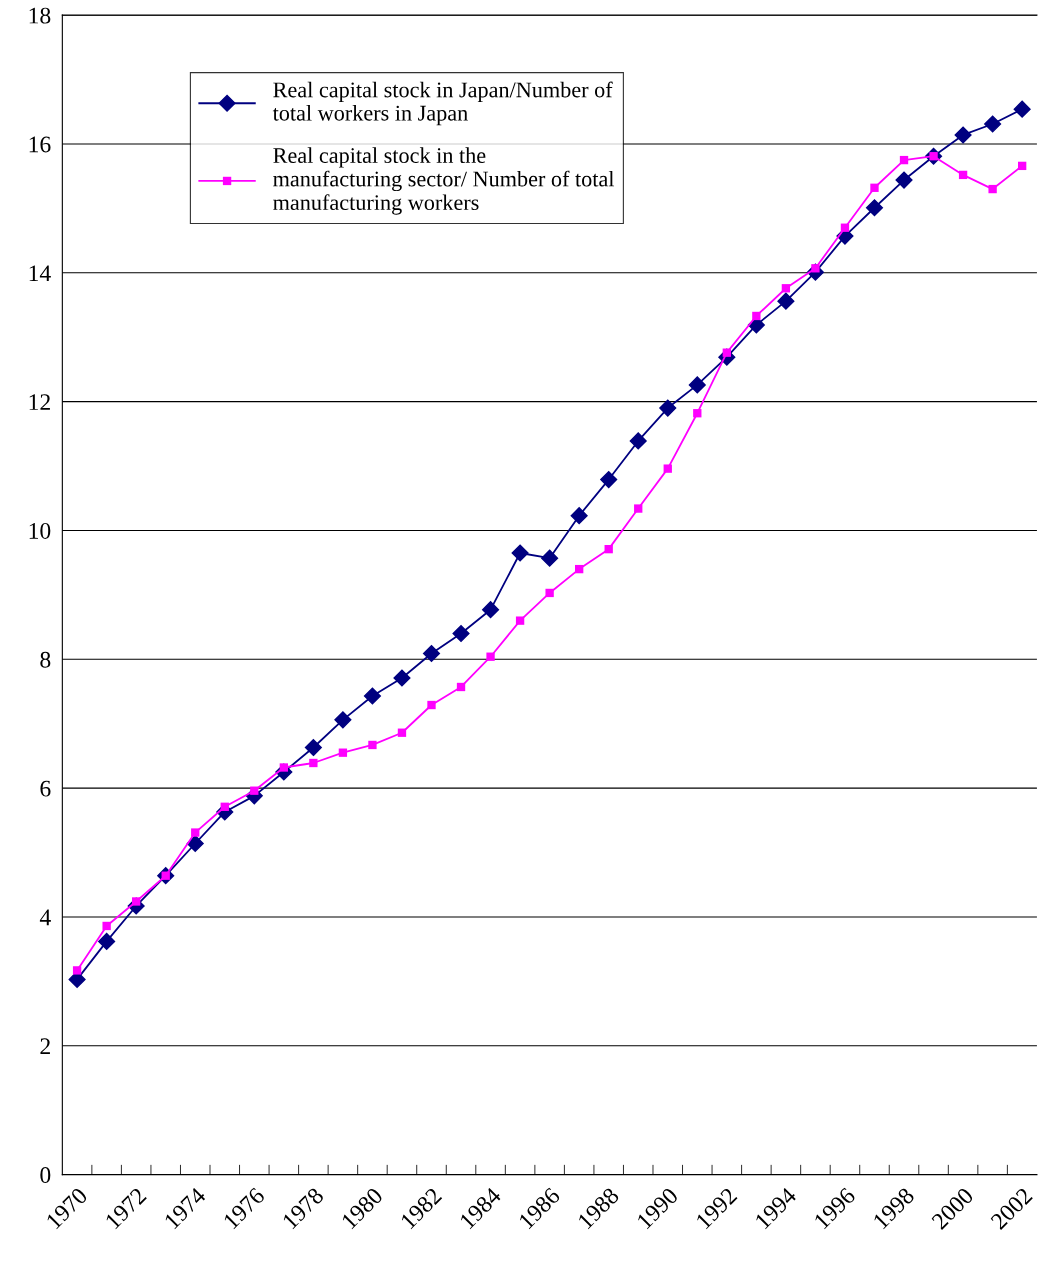 The width and height of the screenshot is (1039, 1263). What do you see at coordinates (40, 530) in the screenshot?
I see `y-tick-label: 10` at bounding box center [40, 530].